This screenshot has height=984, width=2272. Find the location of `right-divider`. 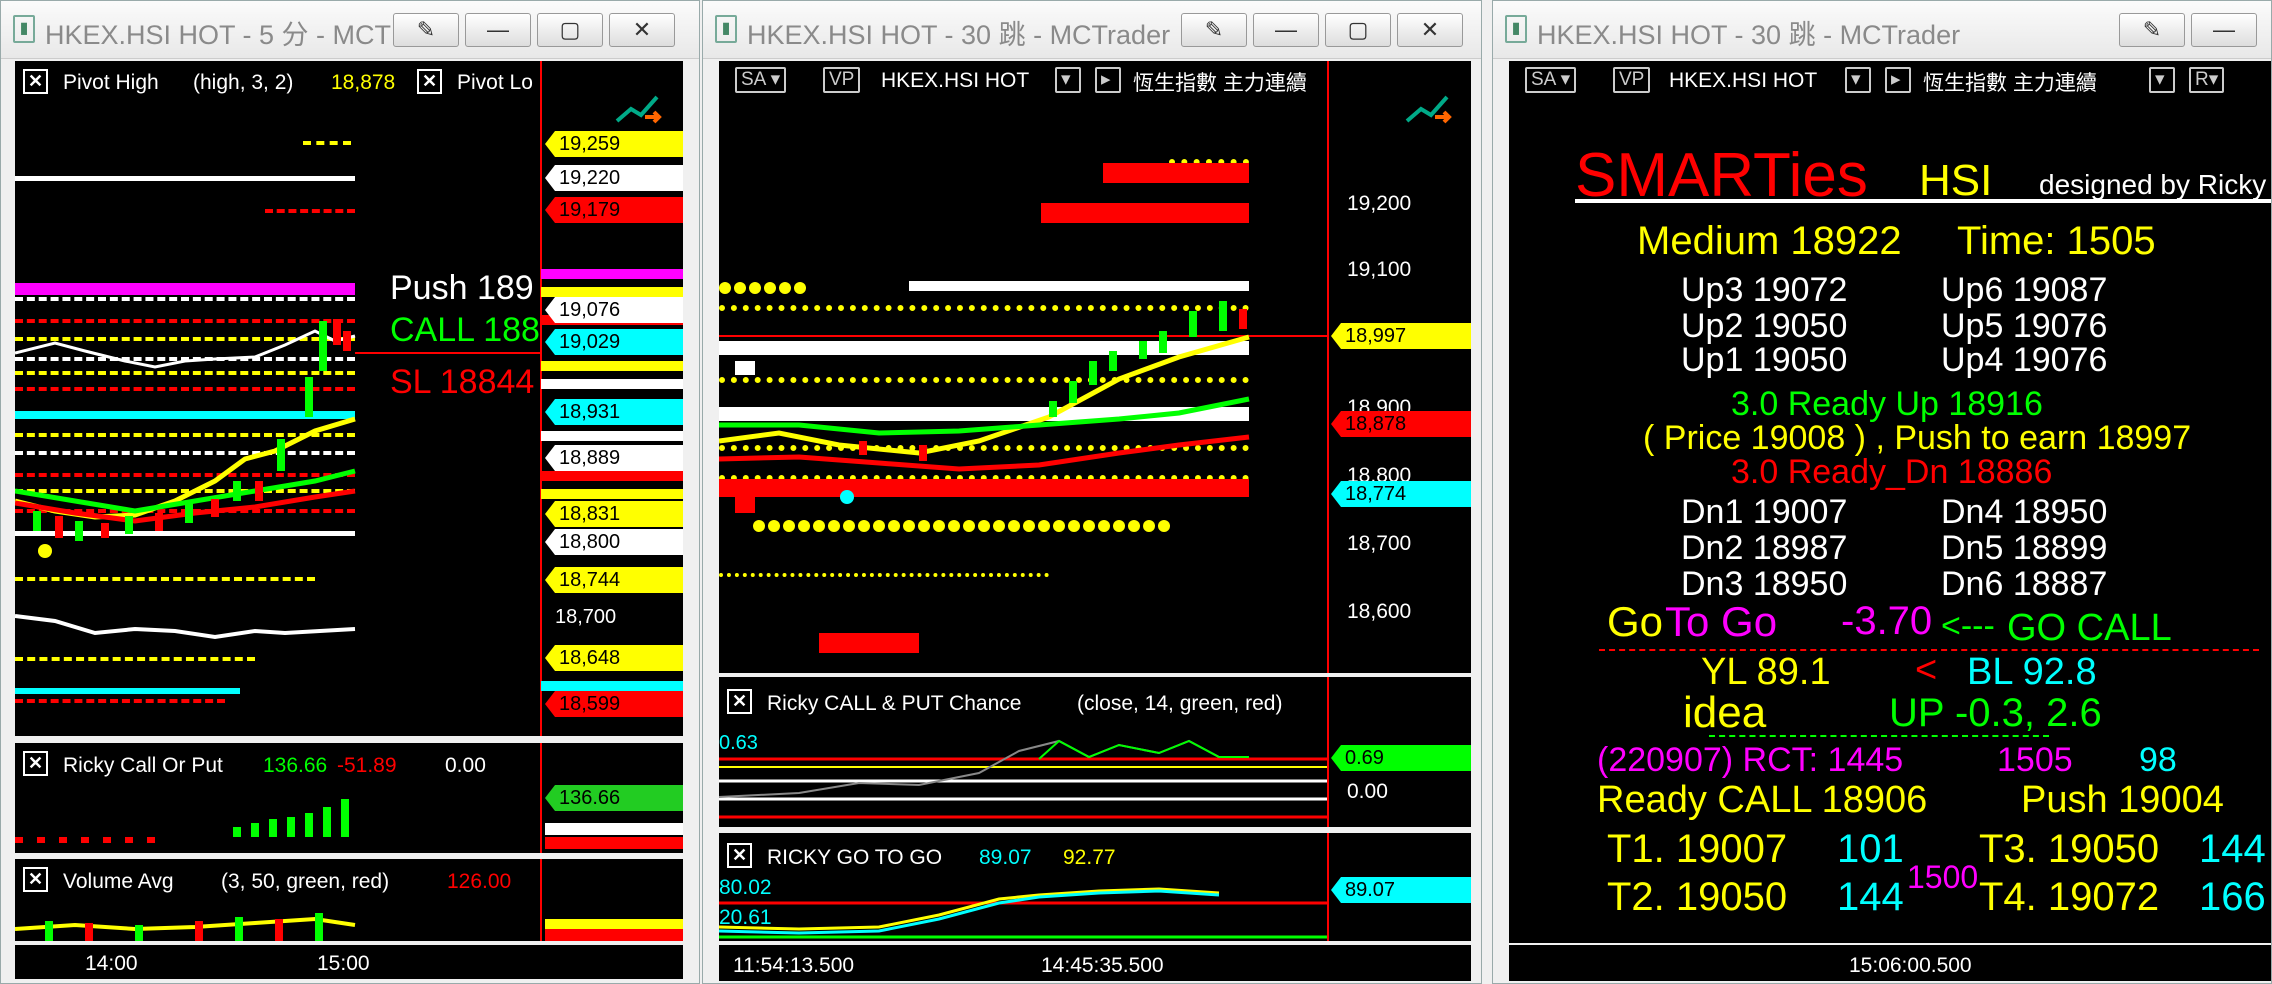

right-divider is located at coordinates (541, 398).